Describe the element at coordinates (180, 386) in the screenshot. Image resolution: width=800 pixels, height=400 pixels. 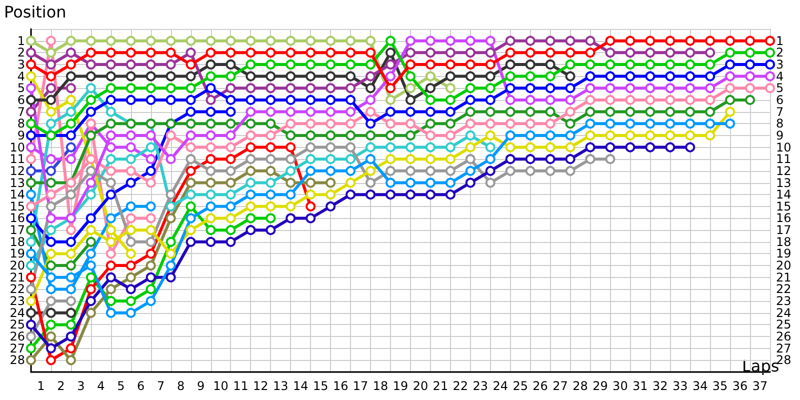
I see `x-tick-label: 8` at that location.